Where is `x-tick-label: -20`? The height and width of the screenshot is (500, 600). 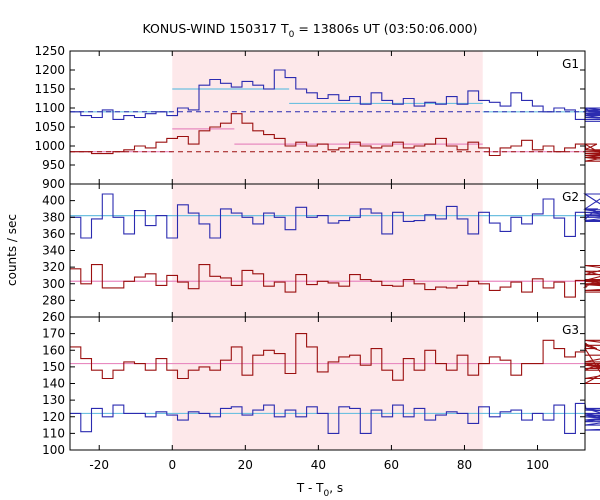
x-tick-label: -20 is located at coordinates (99, 465).